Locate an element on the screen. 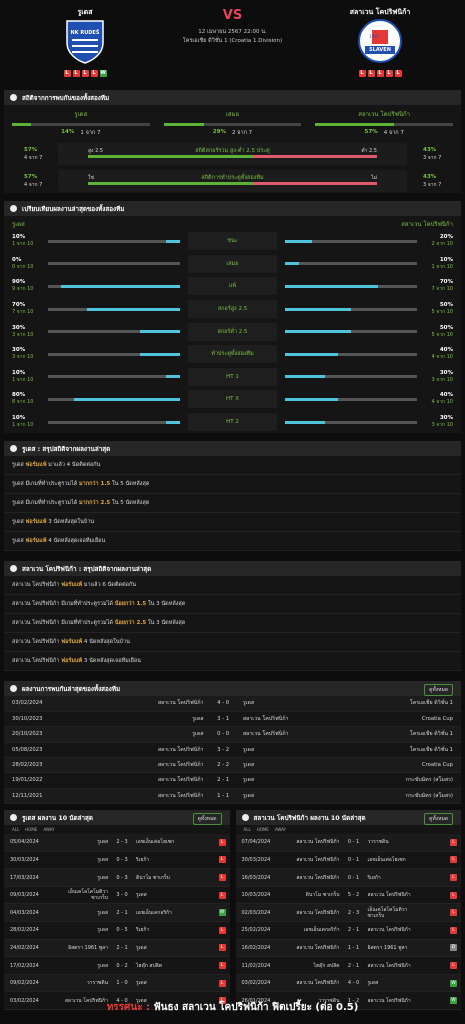 The width and height of the screenshot is (465, 1024). cell: 16/03/2024 is located at coordinates (256, 877).